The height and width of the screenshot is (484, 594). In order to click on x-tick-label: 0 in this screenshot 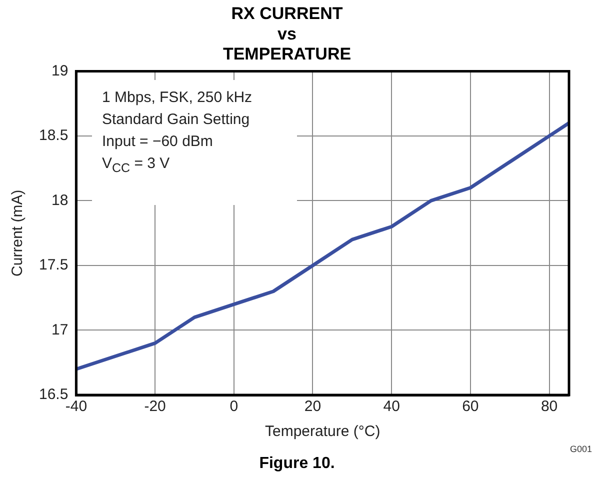, I will do `click(234, 407)`.